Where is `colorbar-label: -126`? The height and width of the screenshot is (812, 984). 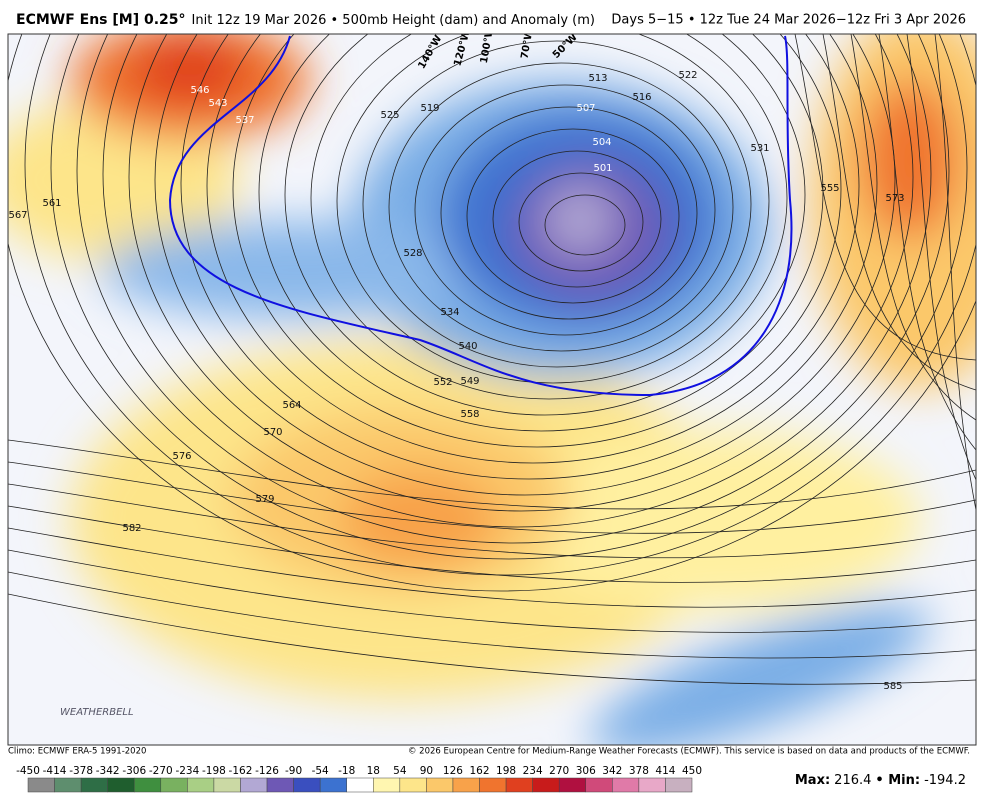 colorbar-label: -126 is located at coordinates (267, 771).